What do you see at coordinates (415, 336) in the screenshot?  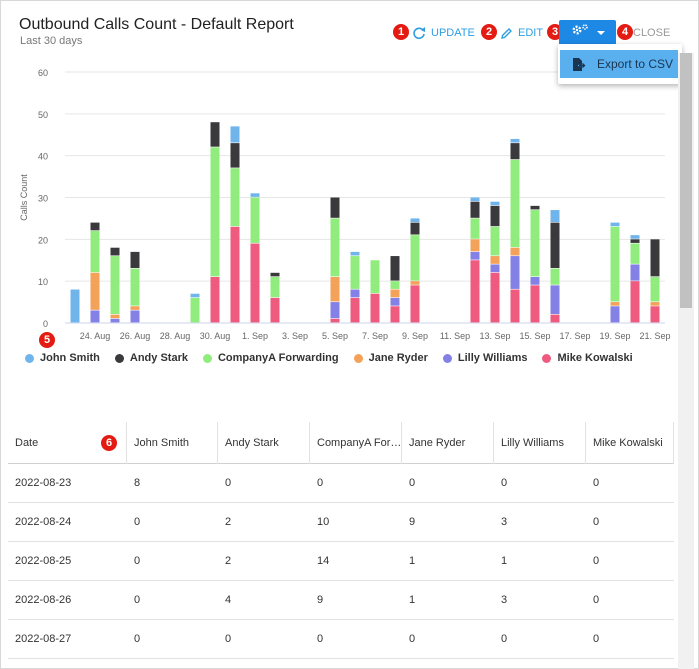 I see `x-tick-label: 9. Sep` at bounding box center [415, 336].